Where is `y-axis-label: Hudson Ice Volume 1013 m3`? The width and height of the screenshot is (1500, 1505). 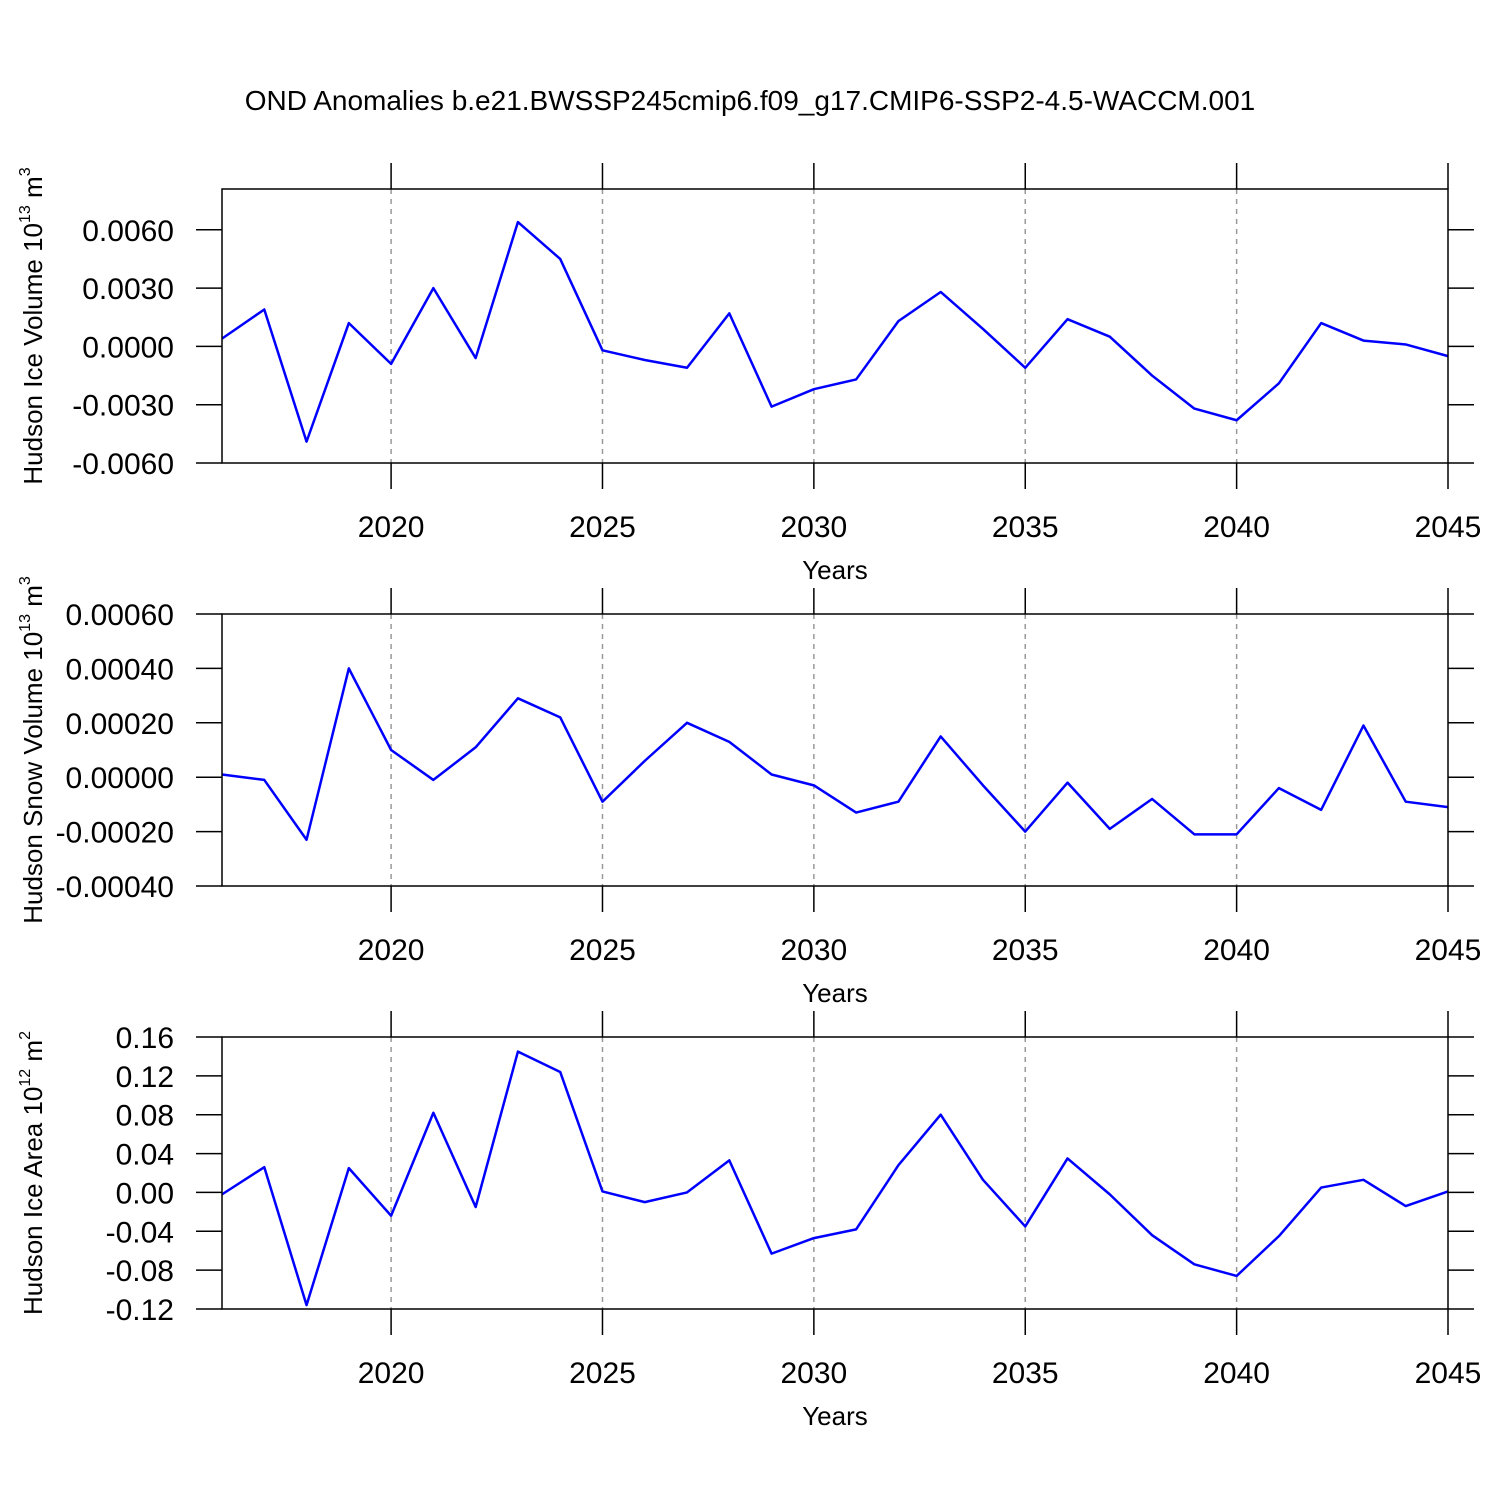 y-axis-label: Hudson Ice Volume 1013 m3 is located at coordinates (32, 325).